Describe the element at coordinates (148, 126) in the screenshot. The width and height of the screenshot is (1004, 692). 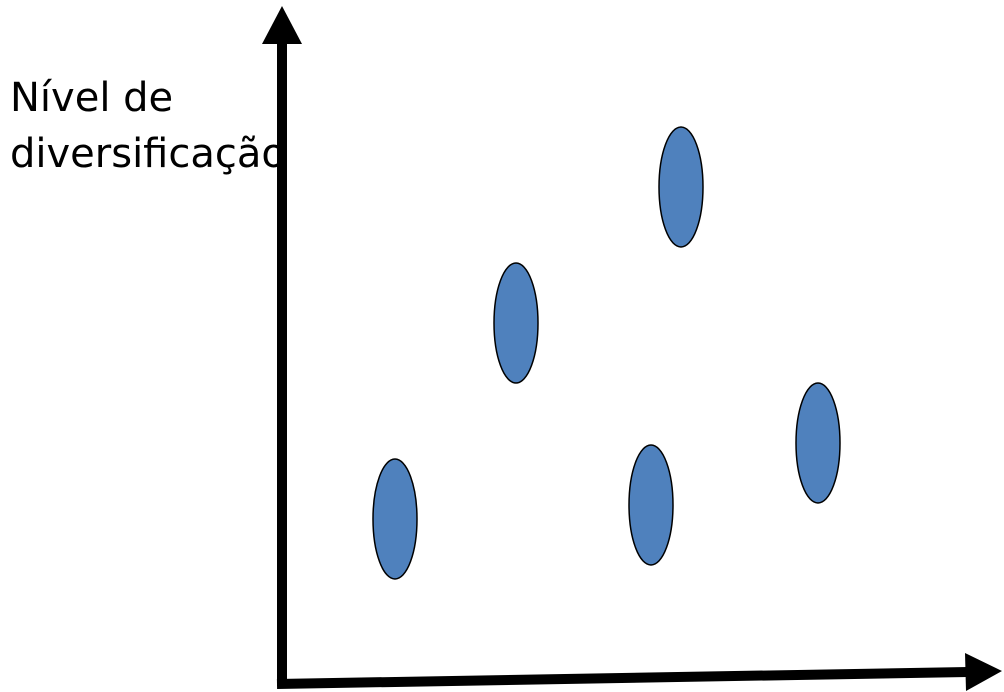
I see `y-axis-label: Nível de diversificação` at that location.